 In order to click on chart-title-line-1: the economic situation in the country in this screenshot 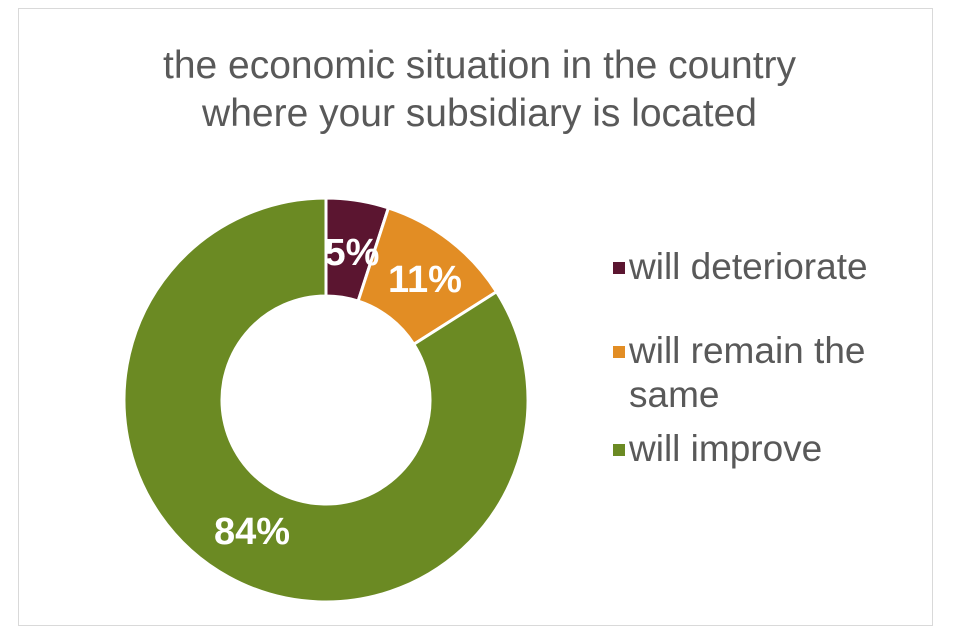, I will do `click(479, 65)`.